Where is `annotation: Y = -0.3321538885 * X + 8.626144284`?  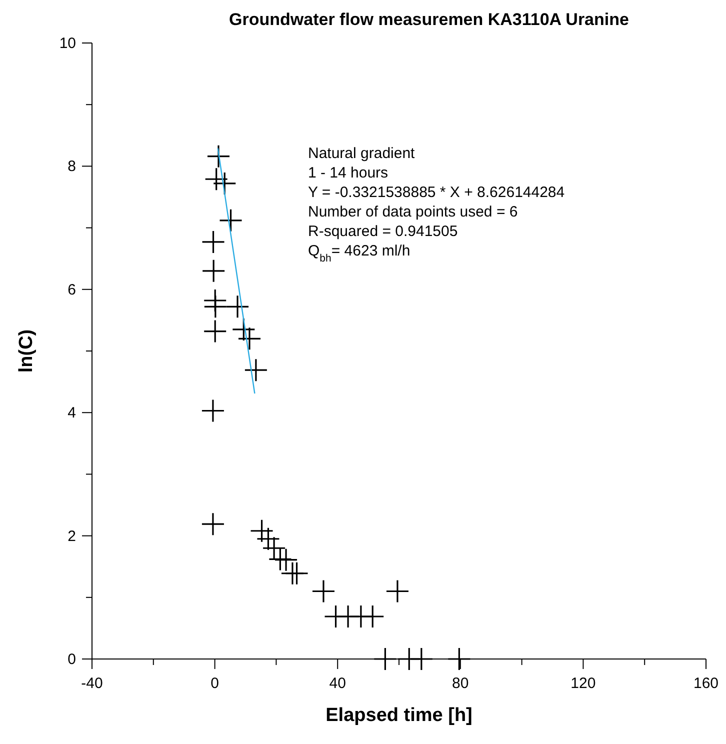 annotation: Y = -0.3321538885 * X + 8.626144284 is located at coordinates (436, 192).